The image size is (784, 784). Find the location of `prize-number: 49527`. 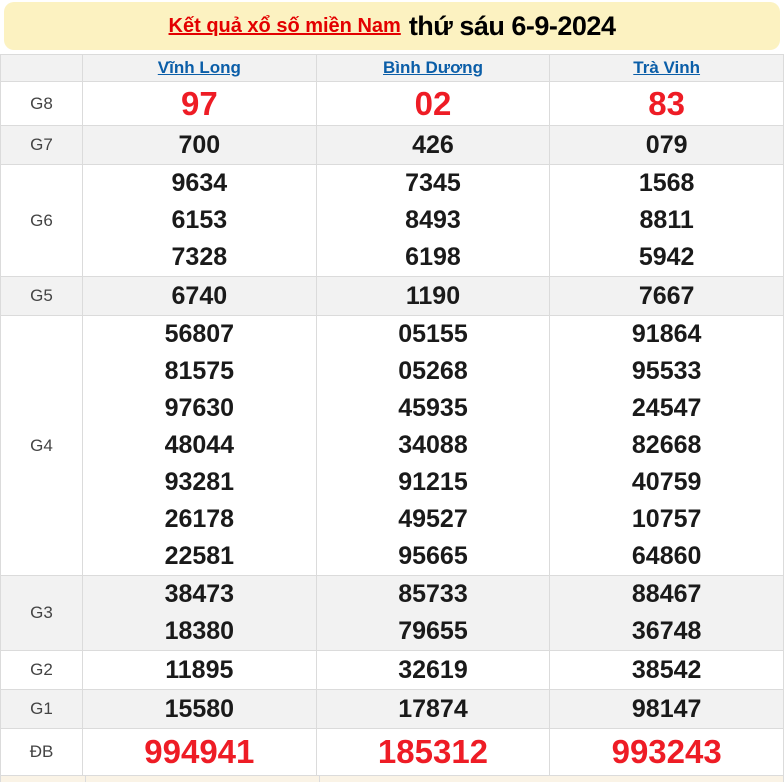

prize-number: 49527 is located at coordinates (433, 519).